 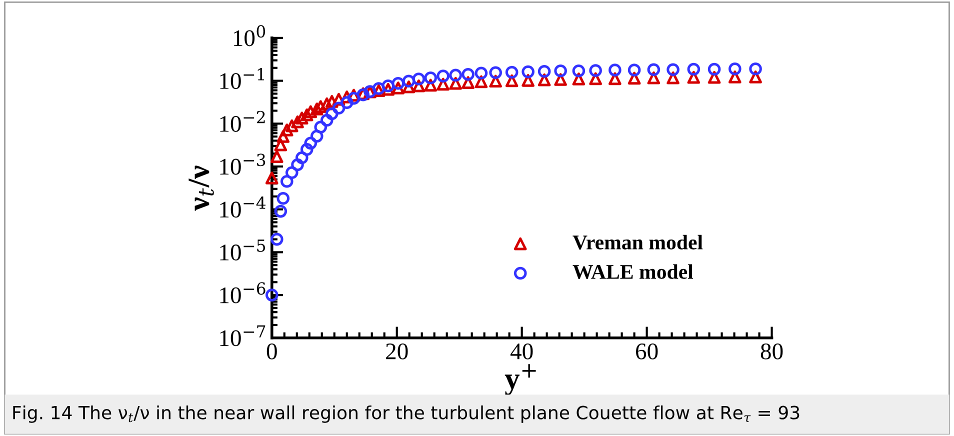 What do you see at coordinates (201, 188) in the screenshot?
I see `y-axis-title: ν$_{t}$/ν` at bounding box center [201, 188].